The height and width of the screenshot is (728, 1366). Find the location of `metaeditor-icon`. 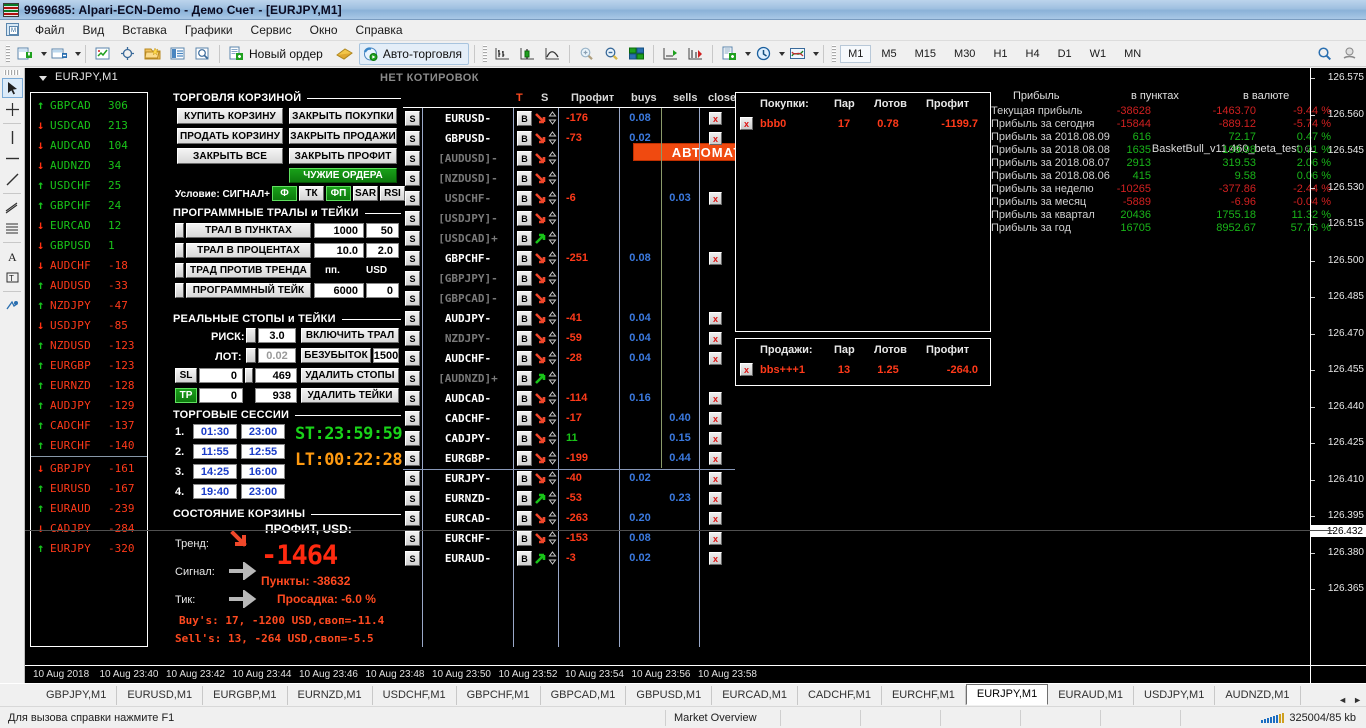

metaeditor-icon is located at coordinates (344, 54).